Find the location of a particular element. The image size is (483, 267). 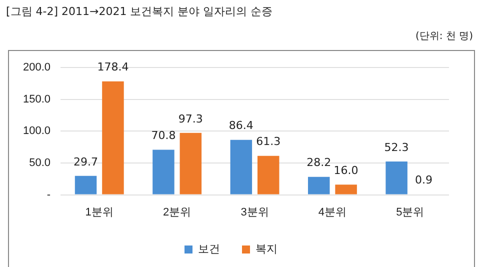

data-label: 61.3 is located at coordinates (268, 141).